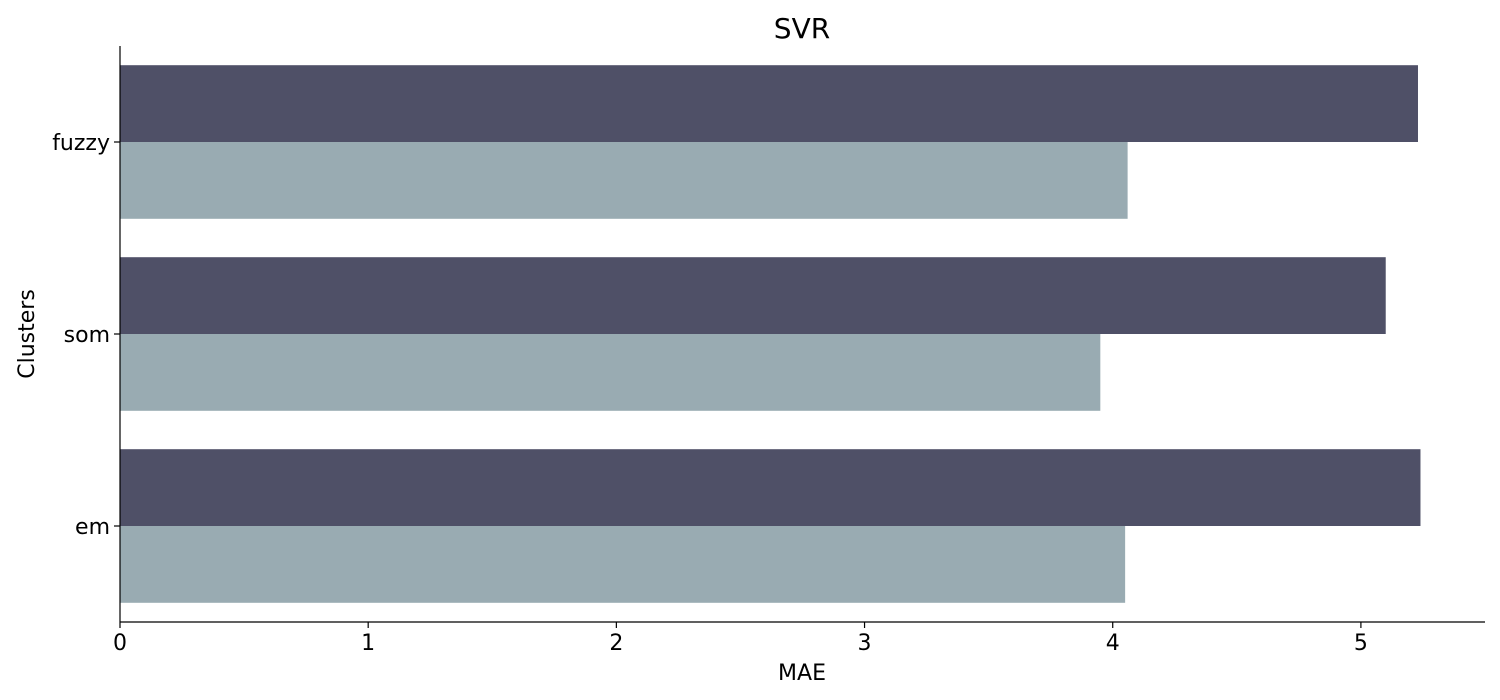 The image size is (1500, 700). Describe the element at coordinates (616, 643) in the screenshot. I see `x-tick-label-2: 2` at that location.